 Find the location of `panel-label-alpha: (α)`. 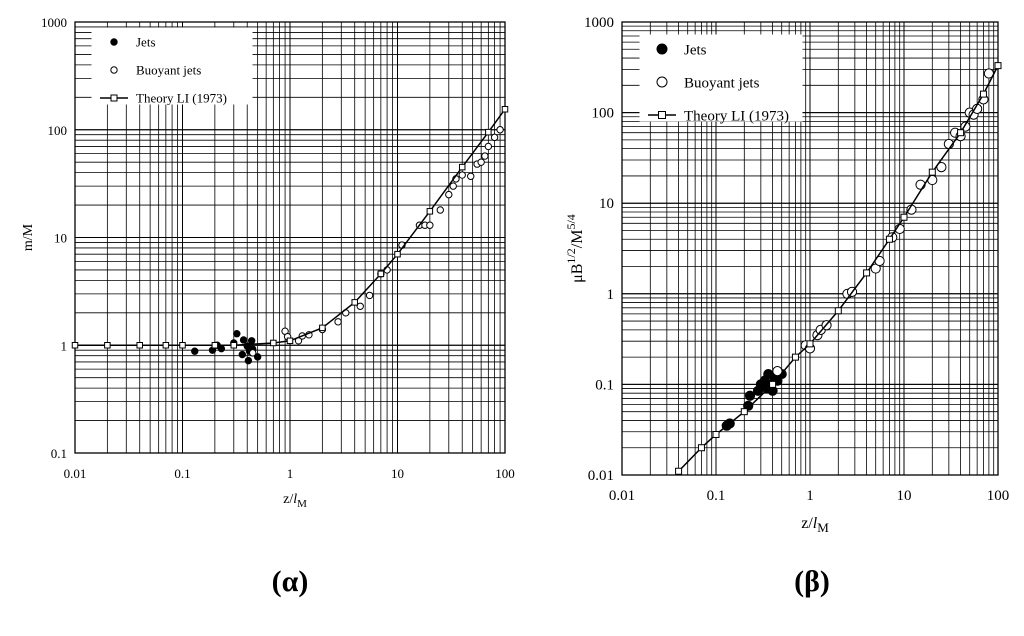

panel-label-alpha: (α) is located at coordinates (290, 581).